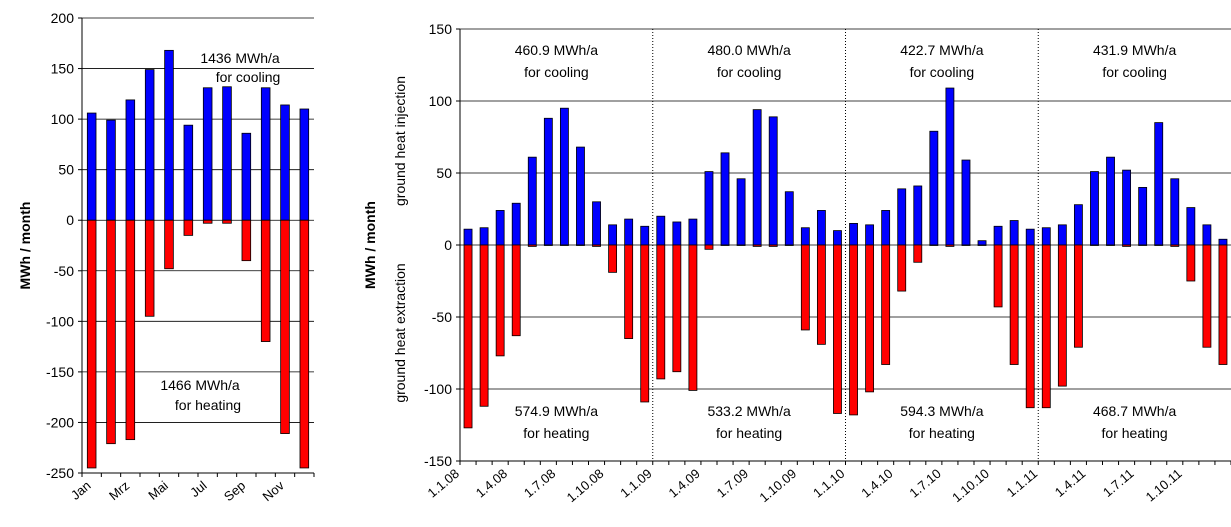 The height and width of the screenshot is (527, 1231). What do you see at coordinates (240, 58) in the screenshot?
I see `annotation-cooling: 1436 MWh/a` at bounding box center [240, 58].